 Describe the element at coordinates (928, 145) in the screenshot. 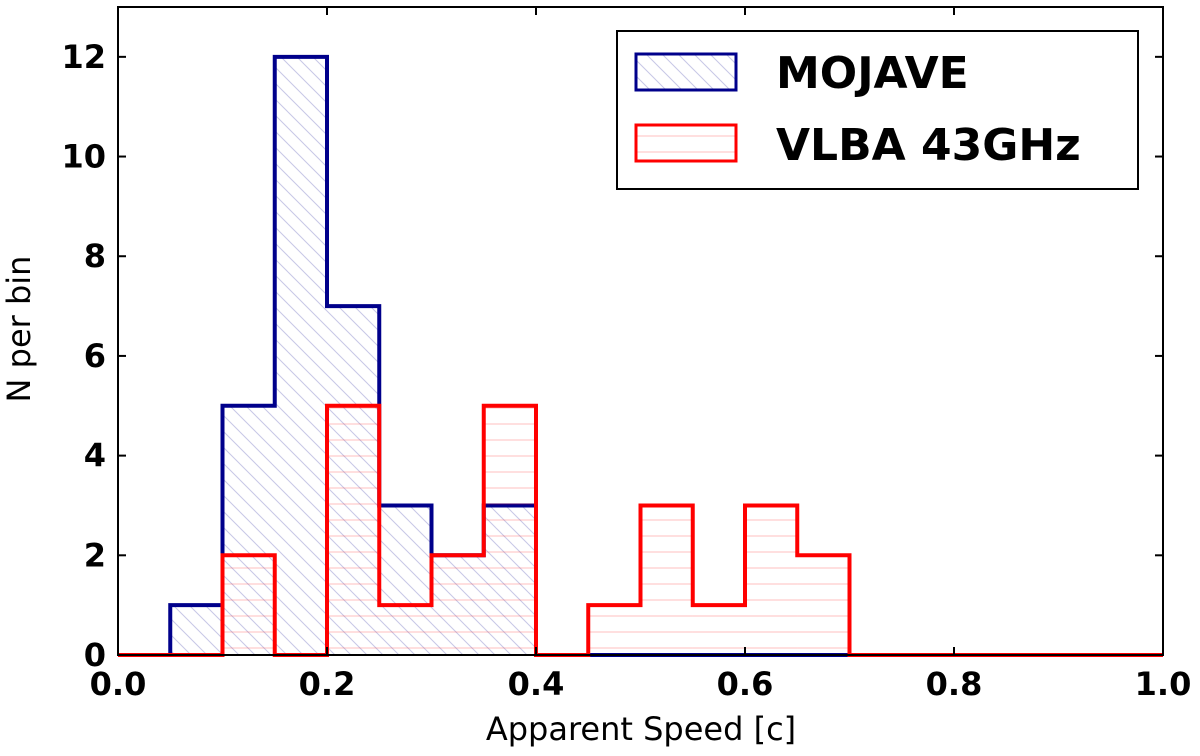

I see `legend-label-vlba: VLBA 43GHz` at that location.